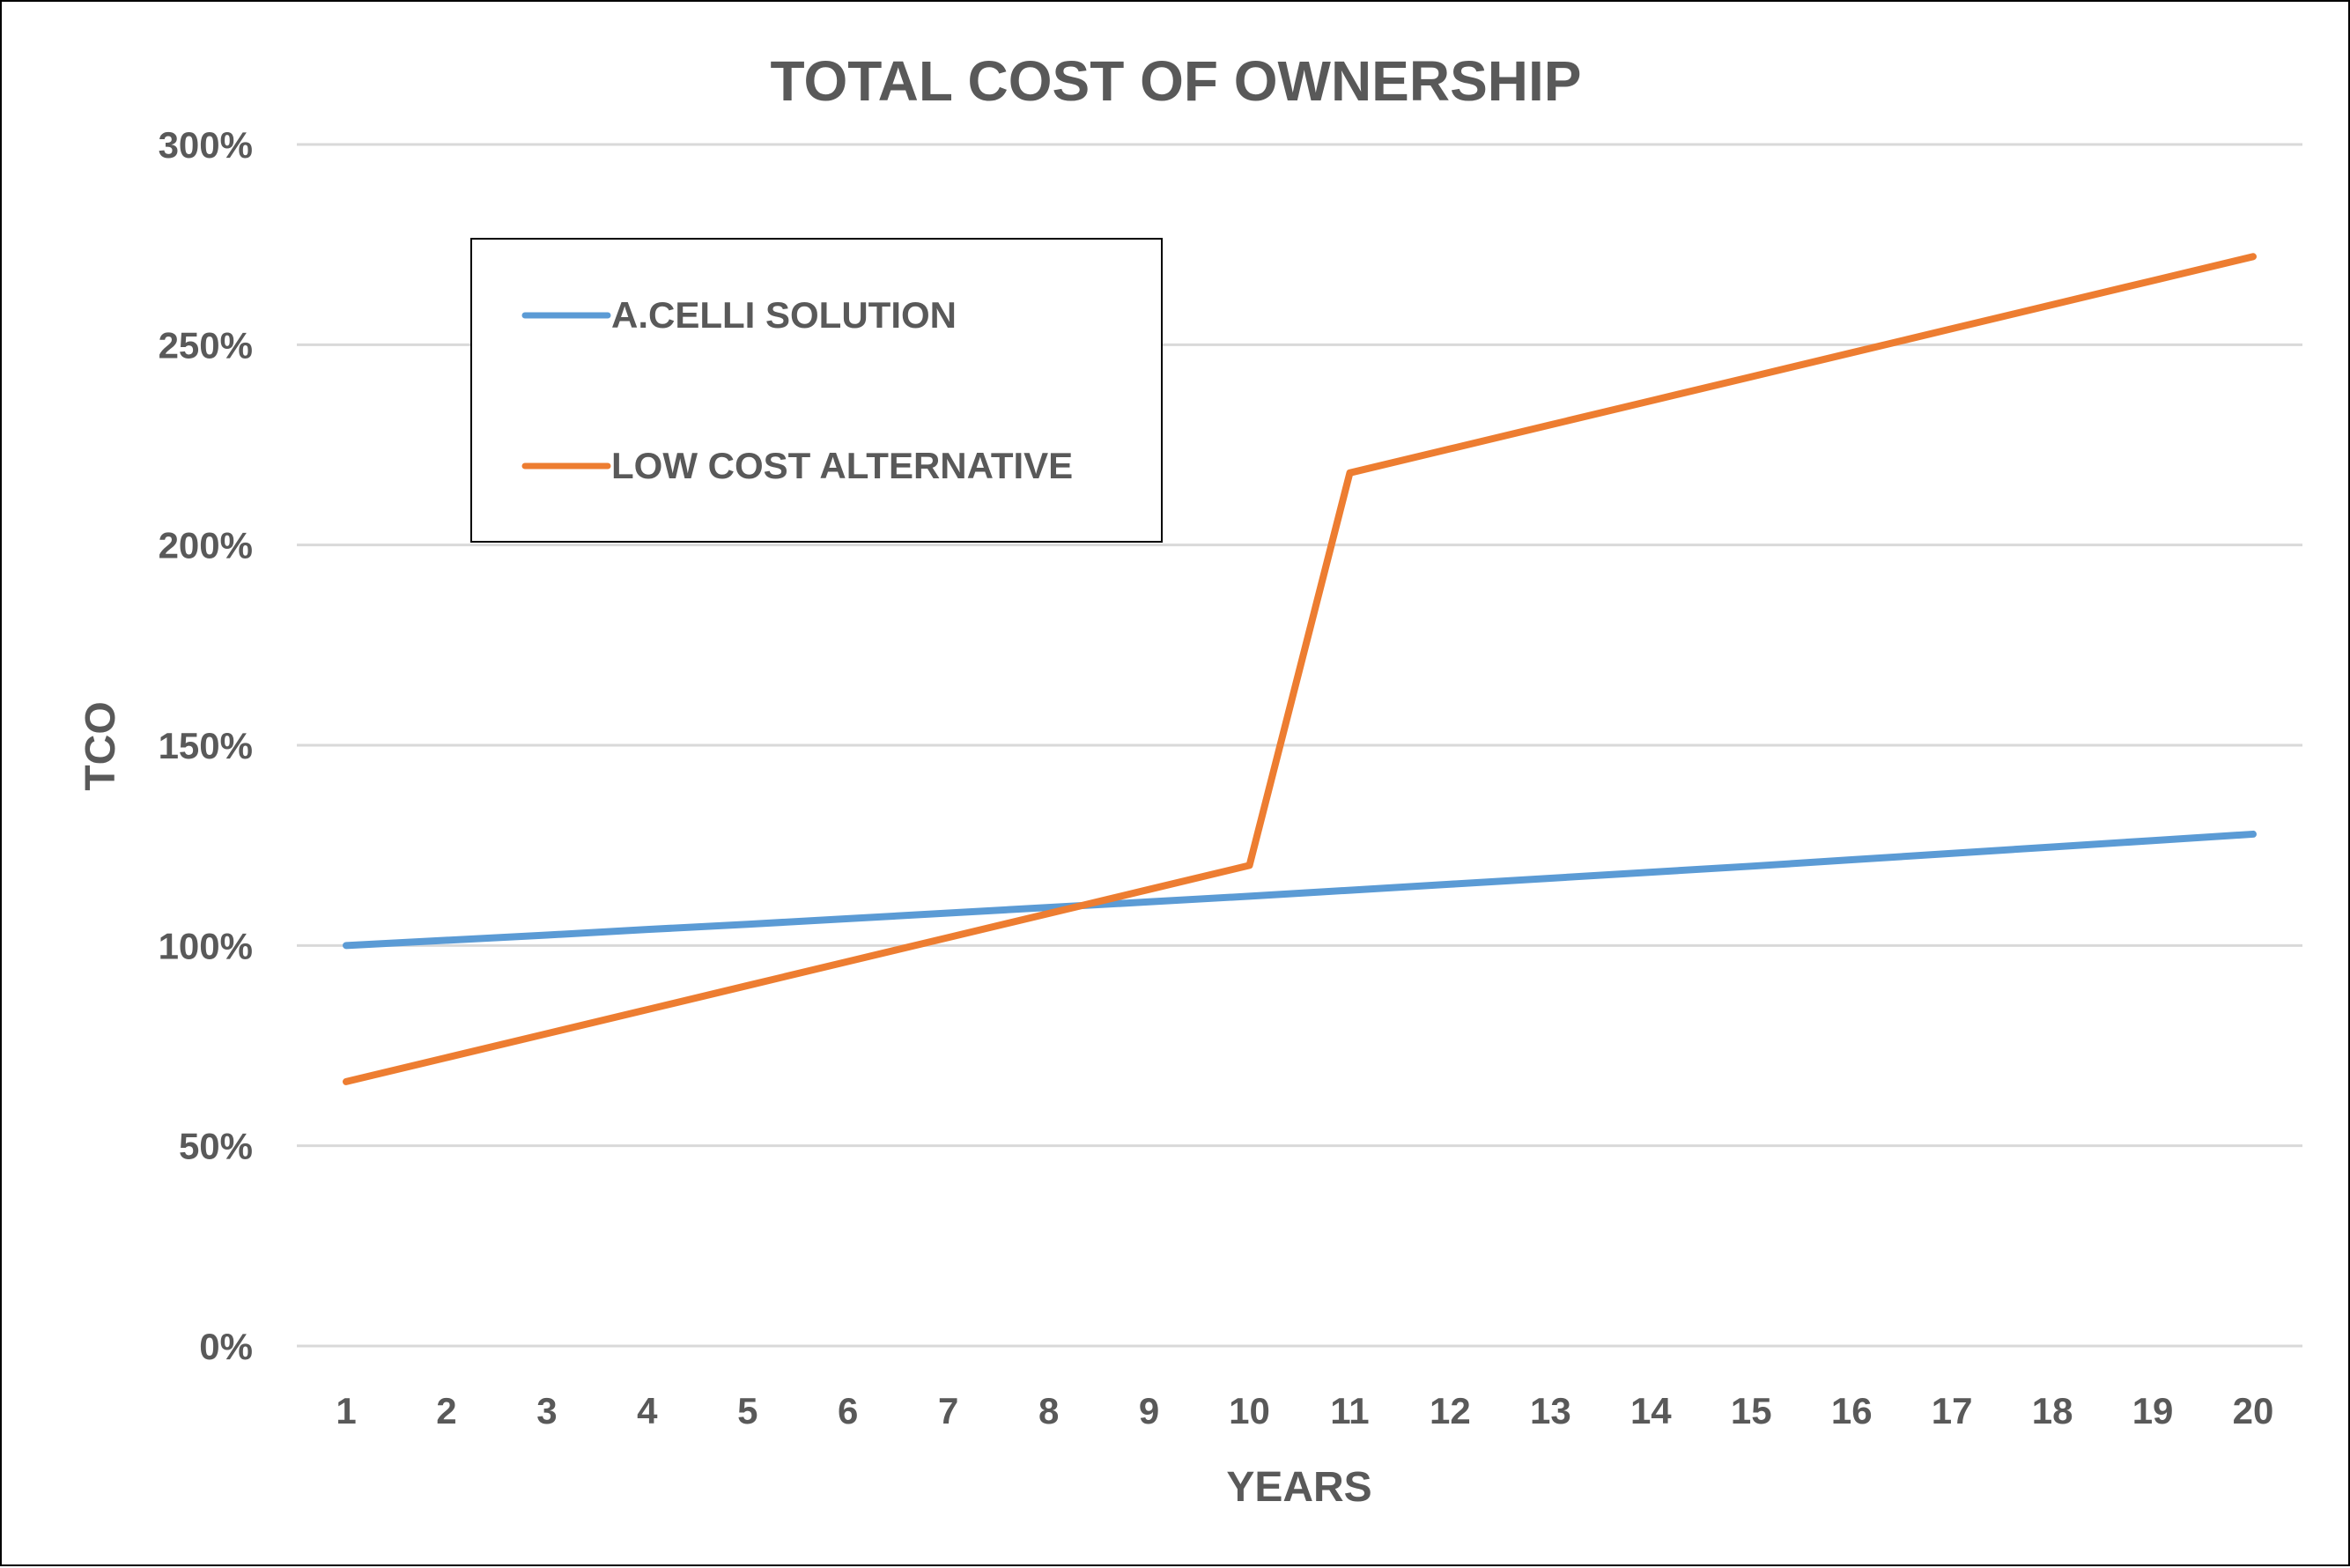 The width and height of the screenshot is (2350, 1568). I want to click on x-tick-label: 6, so click(848, 1410).